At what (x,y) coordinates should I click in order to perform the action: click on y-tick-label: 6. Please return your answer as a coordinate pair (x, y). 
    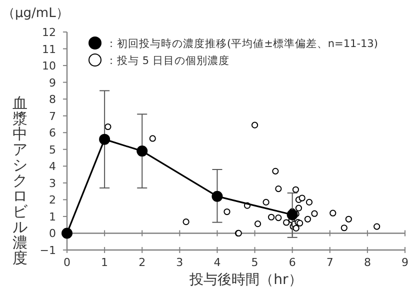
    Looking at the image, I should click on (52, 133).